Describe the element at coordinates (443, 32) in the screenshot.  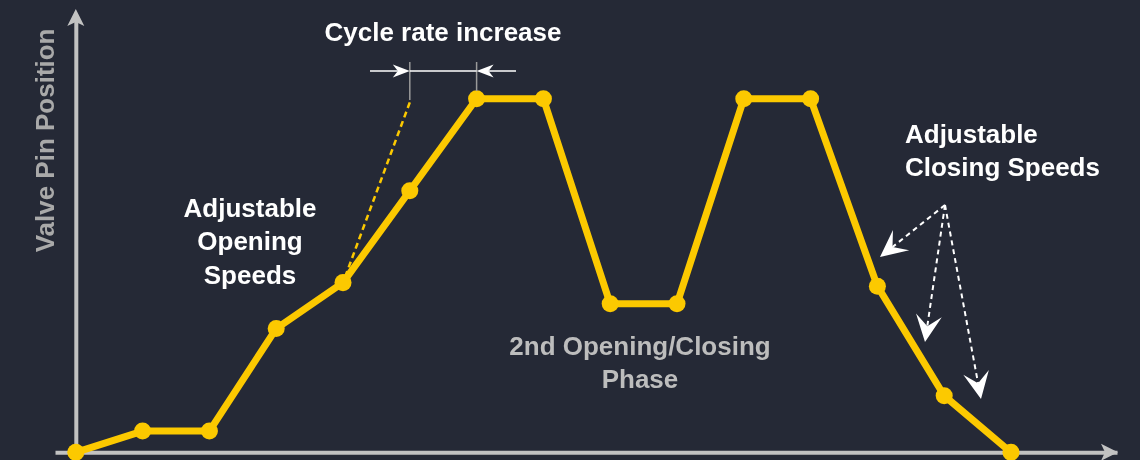
I see `text: Cycle rate increase` at that location.